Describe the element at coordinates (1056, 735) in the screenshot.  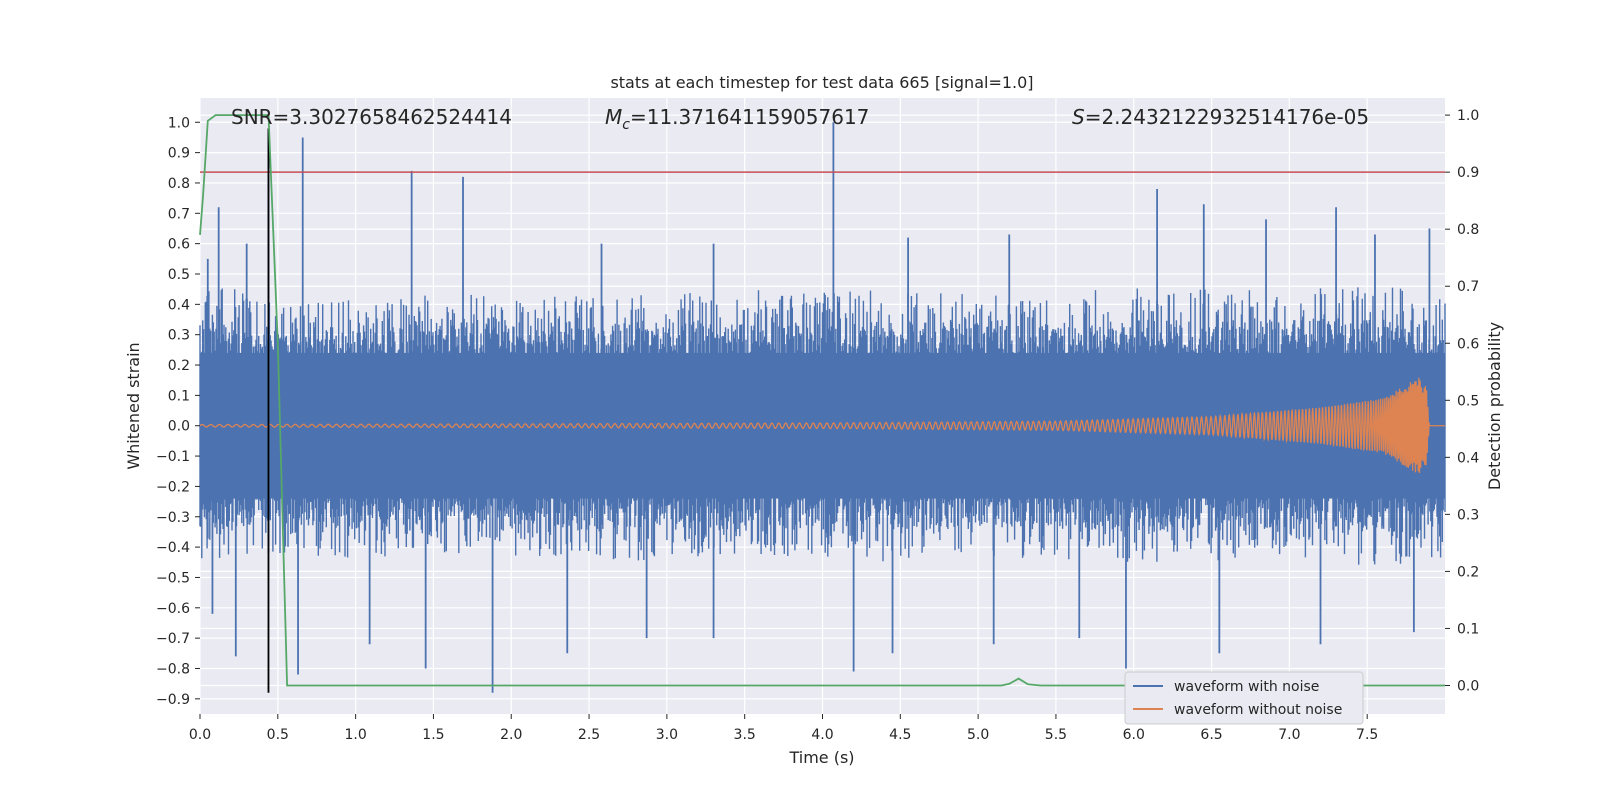
I see `x-tick-label: 5.5` at that location.